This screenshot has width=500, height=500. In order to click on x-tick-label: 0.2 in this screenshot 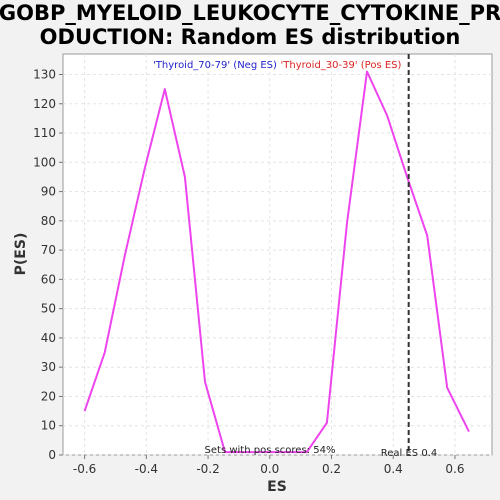, I will do `click(331, 469)`.